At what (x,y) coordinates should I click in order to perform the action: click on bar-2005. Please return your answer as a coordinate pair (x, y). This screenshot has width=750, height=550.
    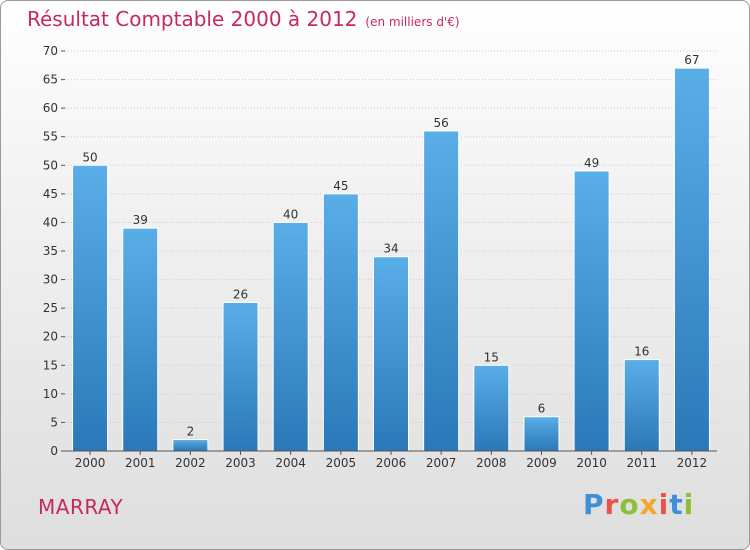
    Looking at the image, I should click on (340, 322).